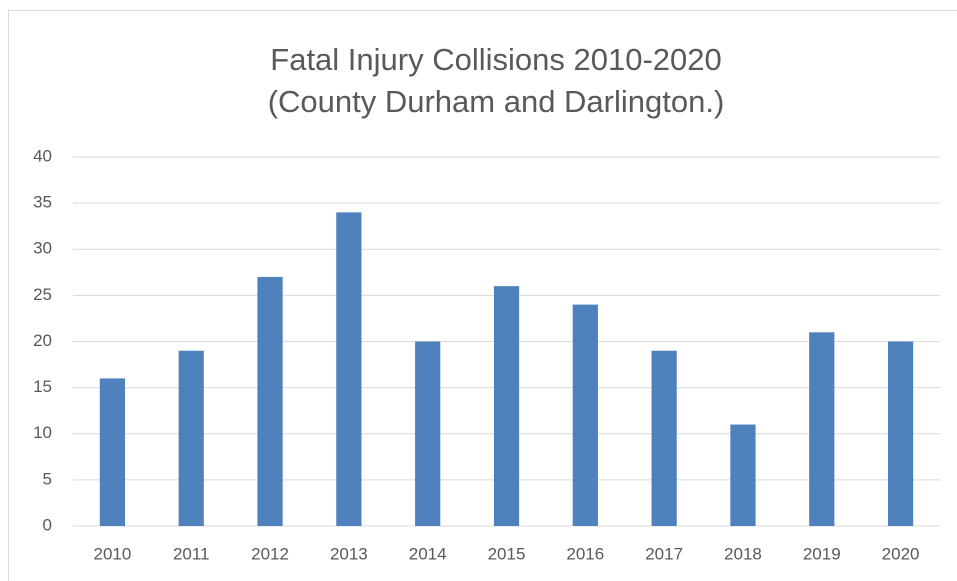 This screenshot has height=581, width=957. Describe the element at coordinates (743, 553) in the screenshot. I see `x-tick-label: 2018` at that location.